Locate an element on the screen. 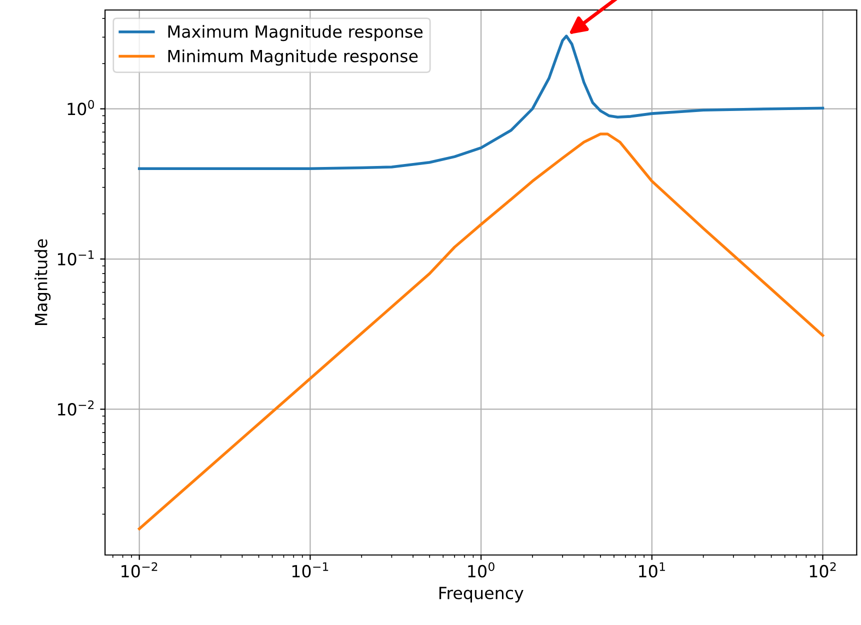 This screenshot has height=625, width=861. y-axis-title: Magnitude is located at coordinates (42, 282).